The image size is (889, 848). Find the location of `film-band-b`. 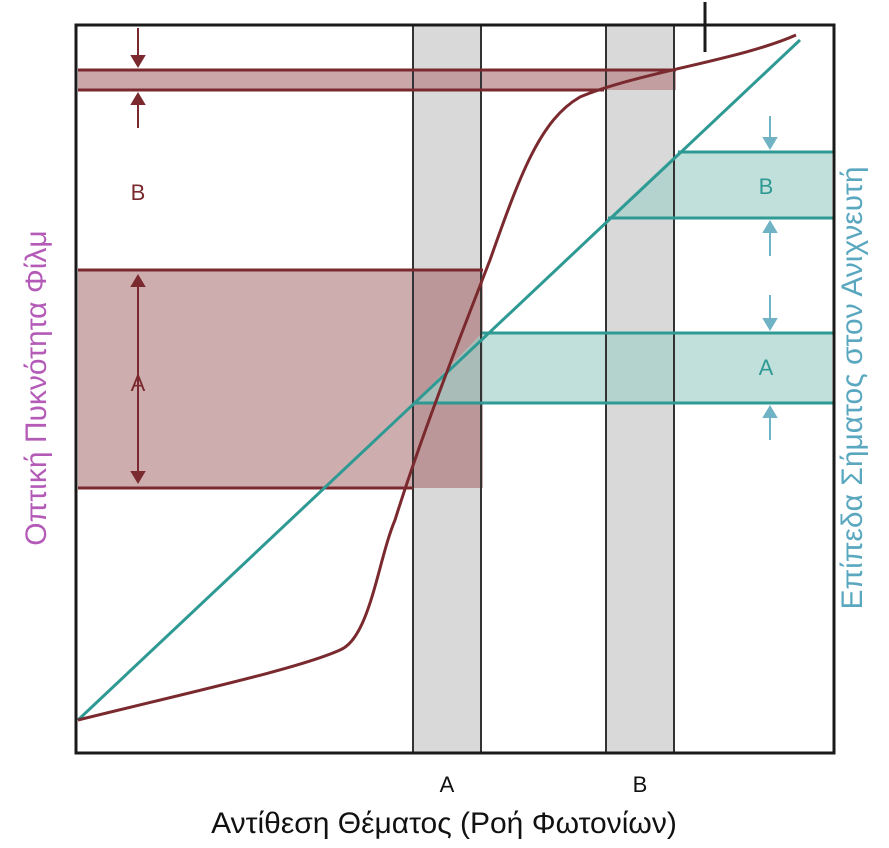

film-band-b is located at coordinates (377, 80).